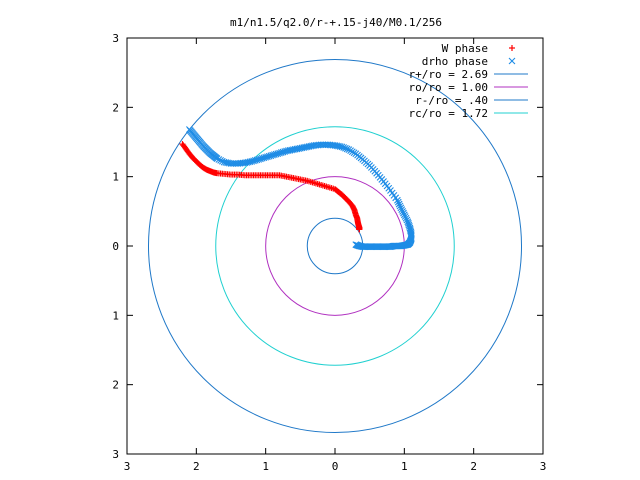  I want to click on legend-label: W phase, so click(465, 48).